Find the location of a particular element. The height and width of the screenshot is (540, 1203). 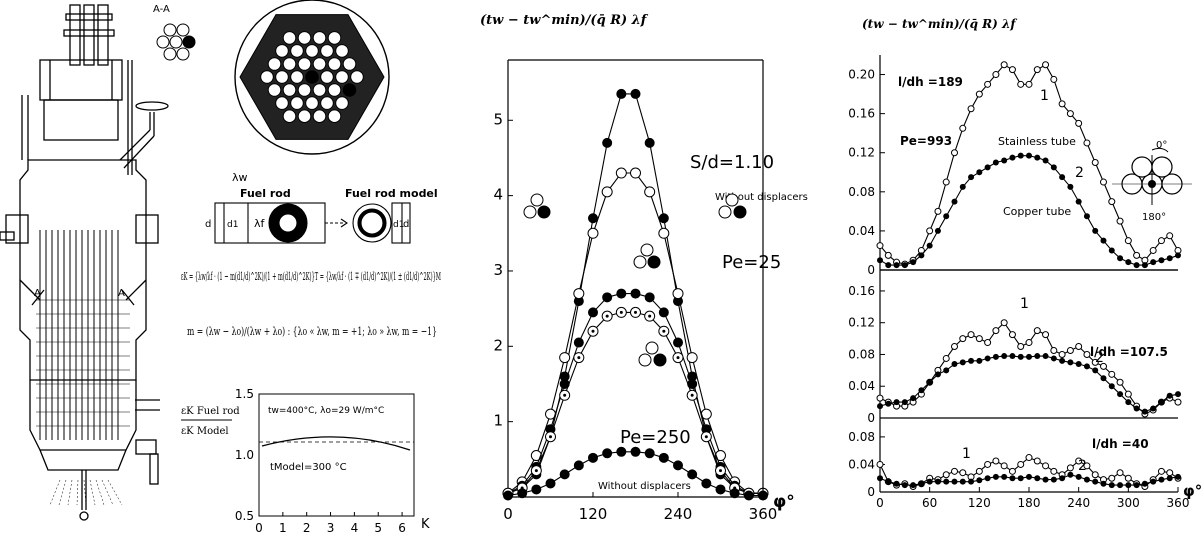

pe-993: Pe=993 is located at coordinates (926, 141).